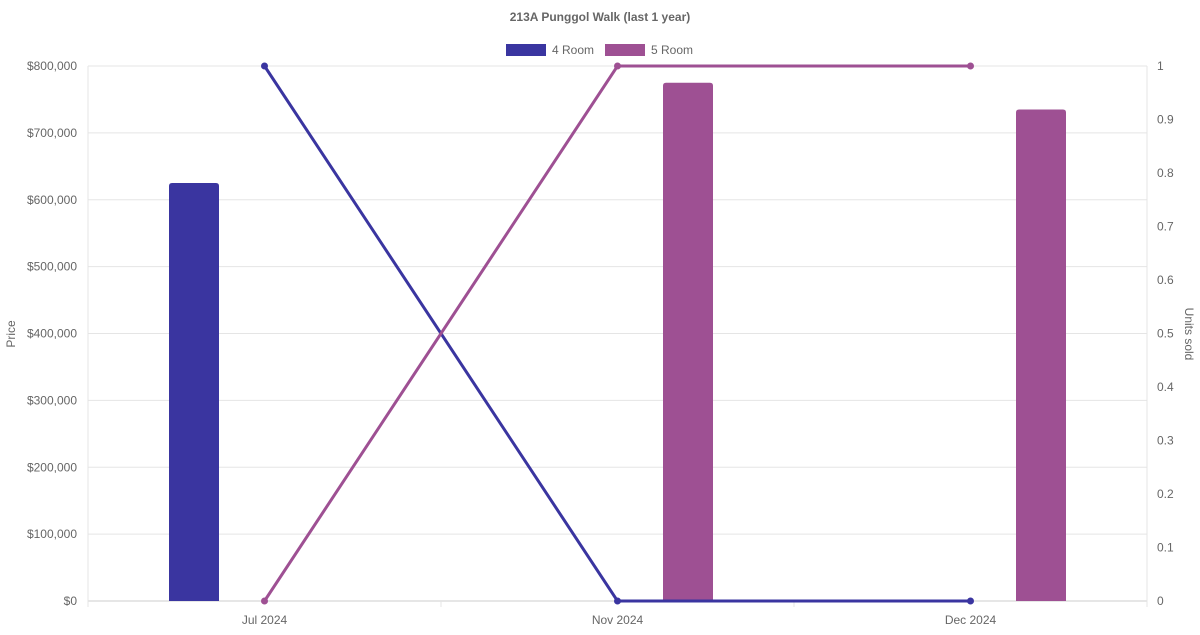  I want to click on bar-4-room, so click(194, 392).